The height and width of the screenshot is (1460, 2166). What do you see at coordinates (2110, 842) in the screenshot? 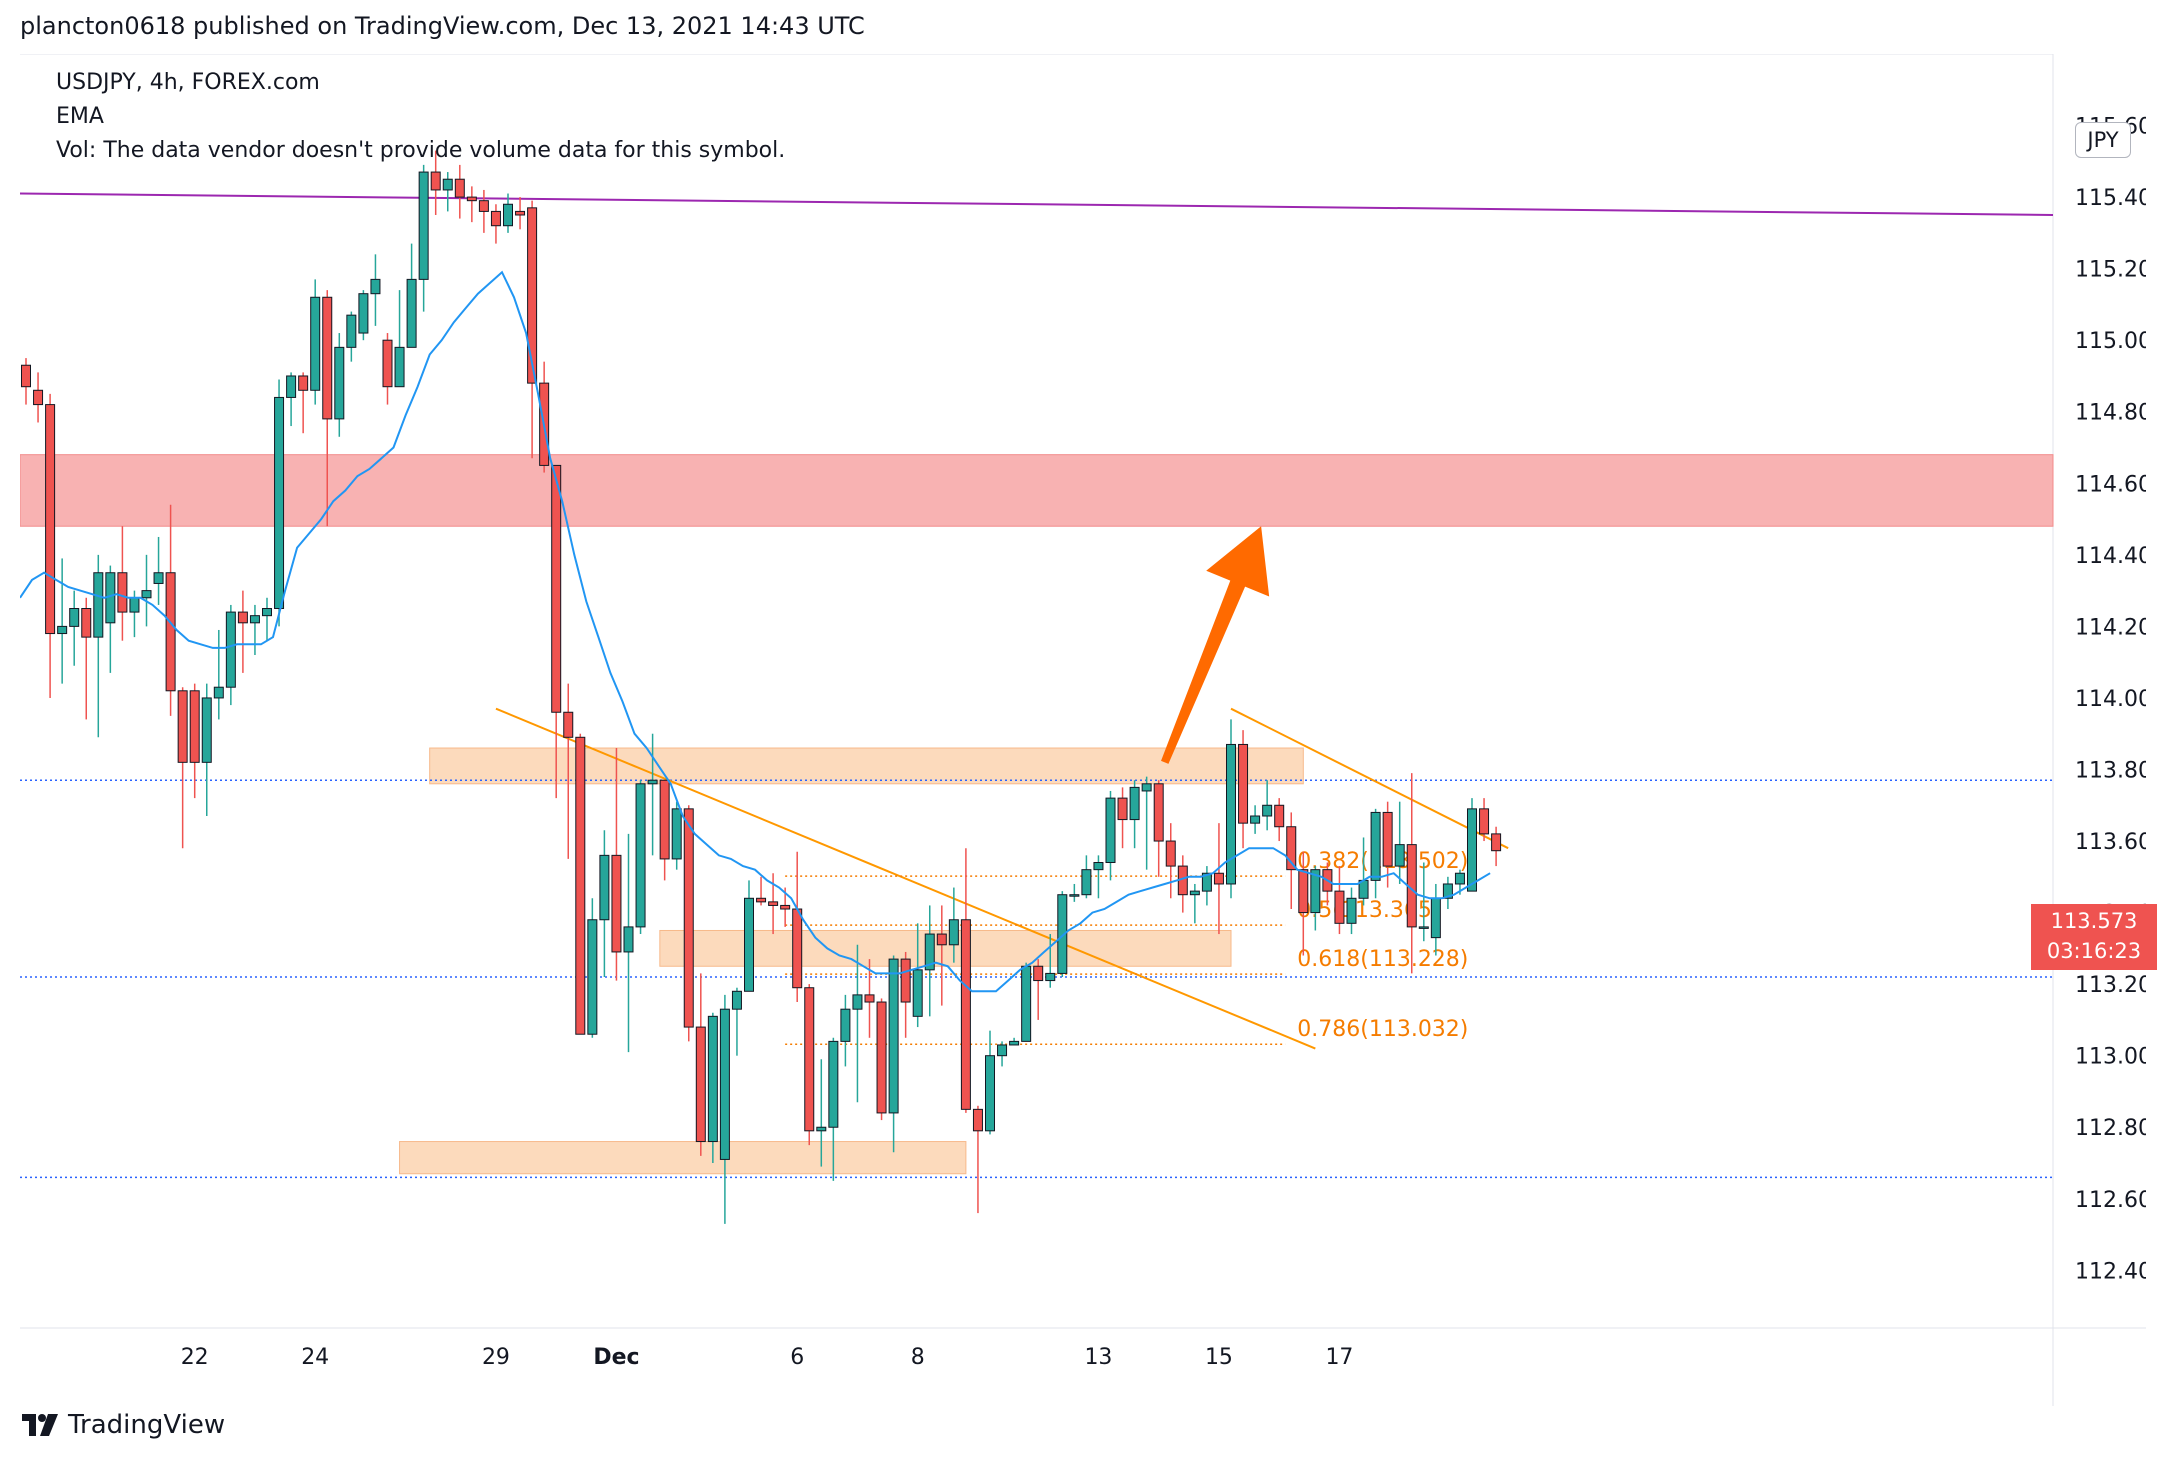
I see `y-tick-label: 113.600` at bounding box center [2110, 842].